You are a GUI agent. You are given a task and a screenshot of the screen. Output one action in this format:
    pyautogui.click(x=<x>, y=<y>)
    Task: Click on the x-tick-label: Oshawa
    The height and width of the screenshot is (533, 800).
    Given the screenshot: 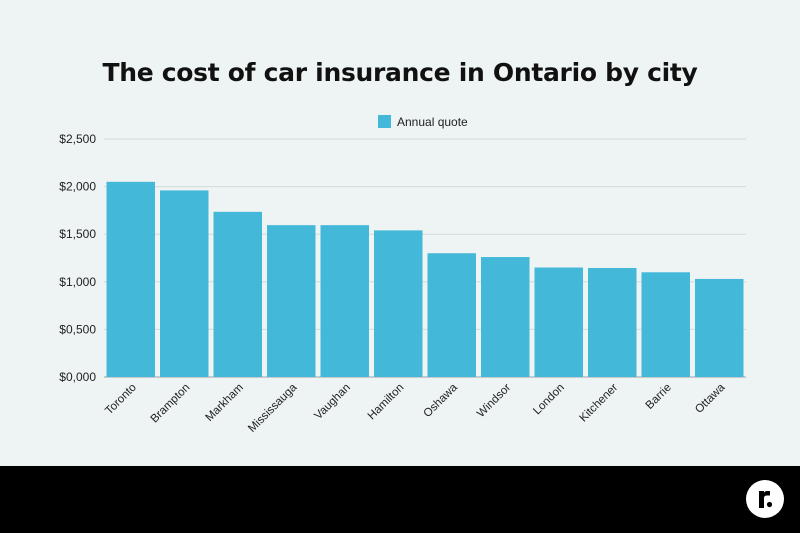 What is the action you would take?
    pyautogui.click(x=441, y=400)
    